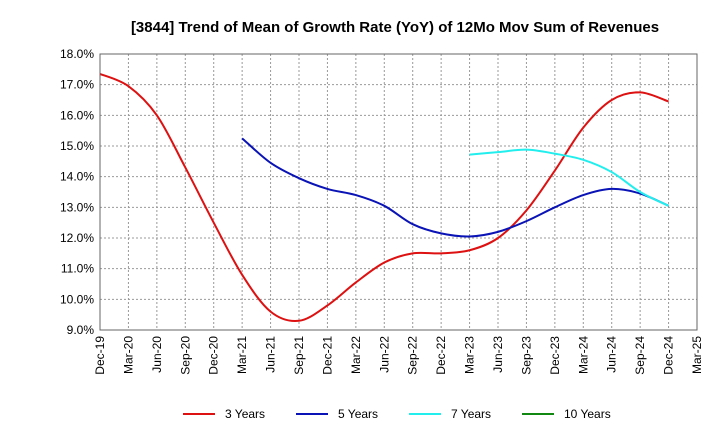  Describe the element at coordinates (81, 330) in the screenshot. I see `y-tick-label: 9.0%` at that location.